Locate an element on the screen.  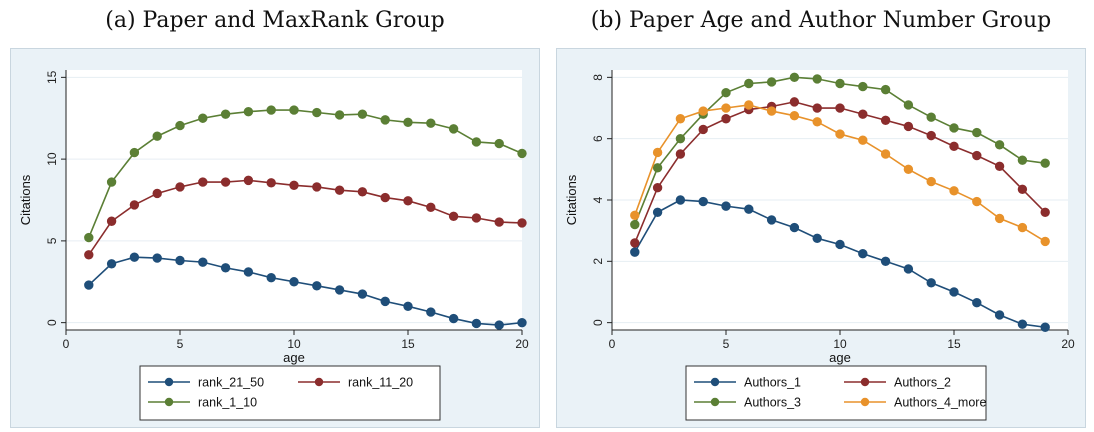
y-tick-label: 0 is located at coordinates (52, 322).